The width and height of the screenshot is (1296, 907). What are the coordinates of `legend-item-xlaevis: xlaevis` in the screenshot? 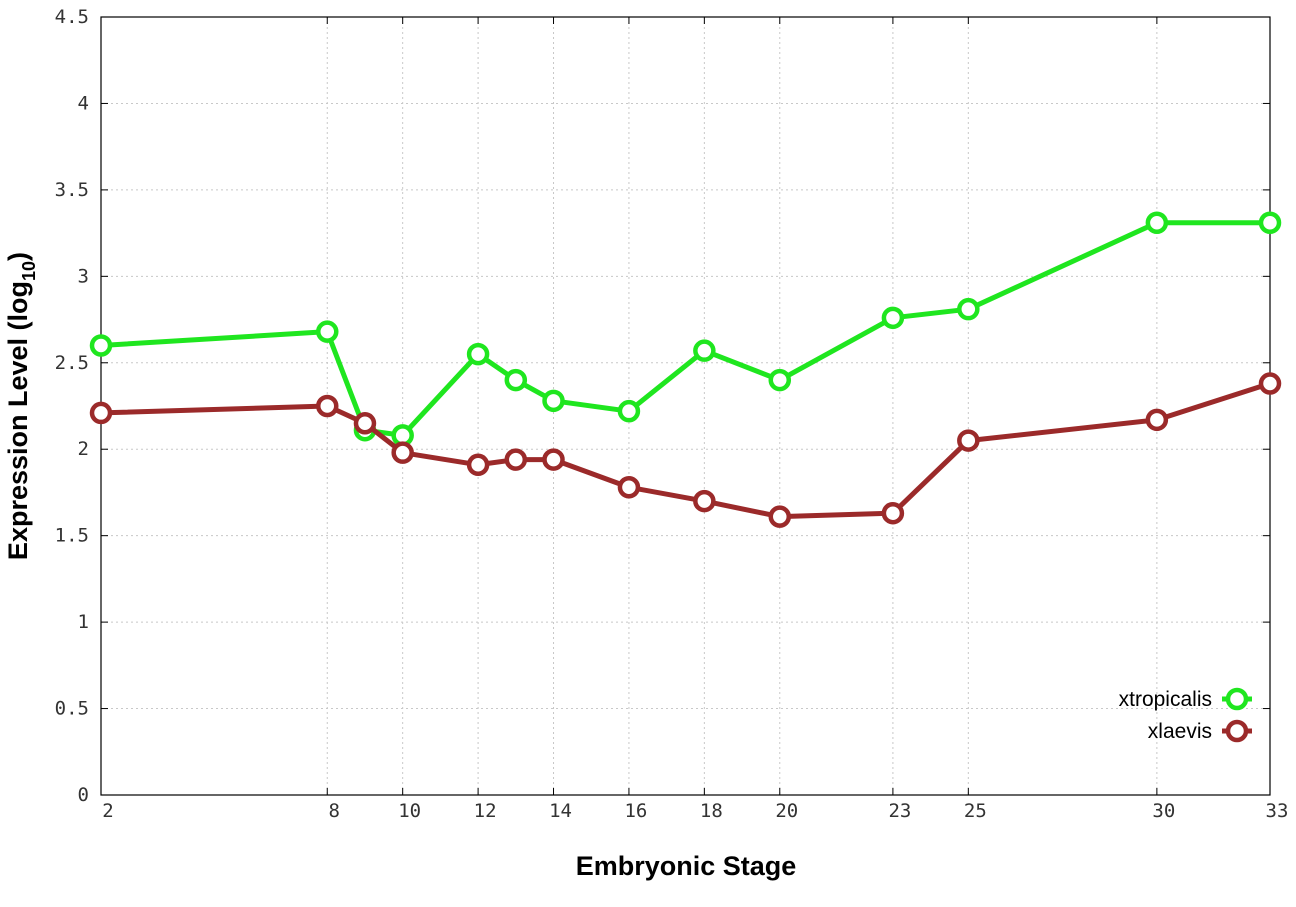 It's located at (1200, 731).